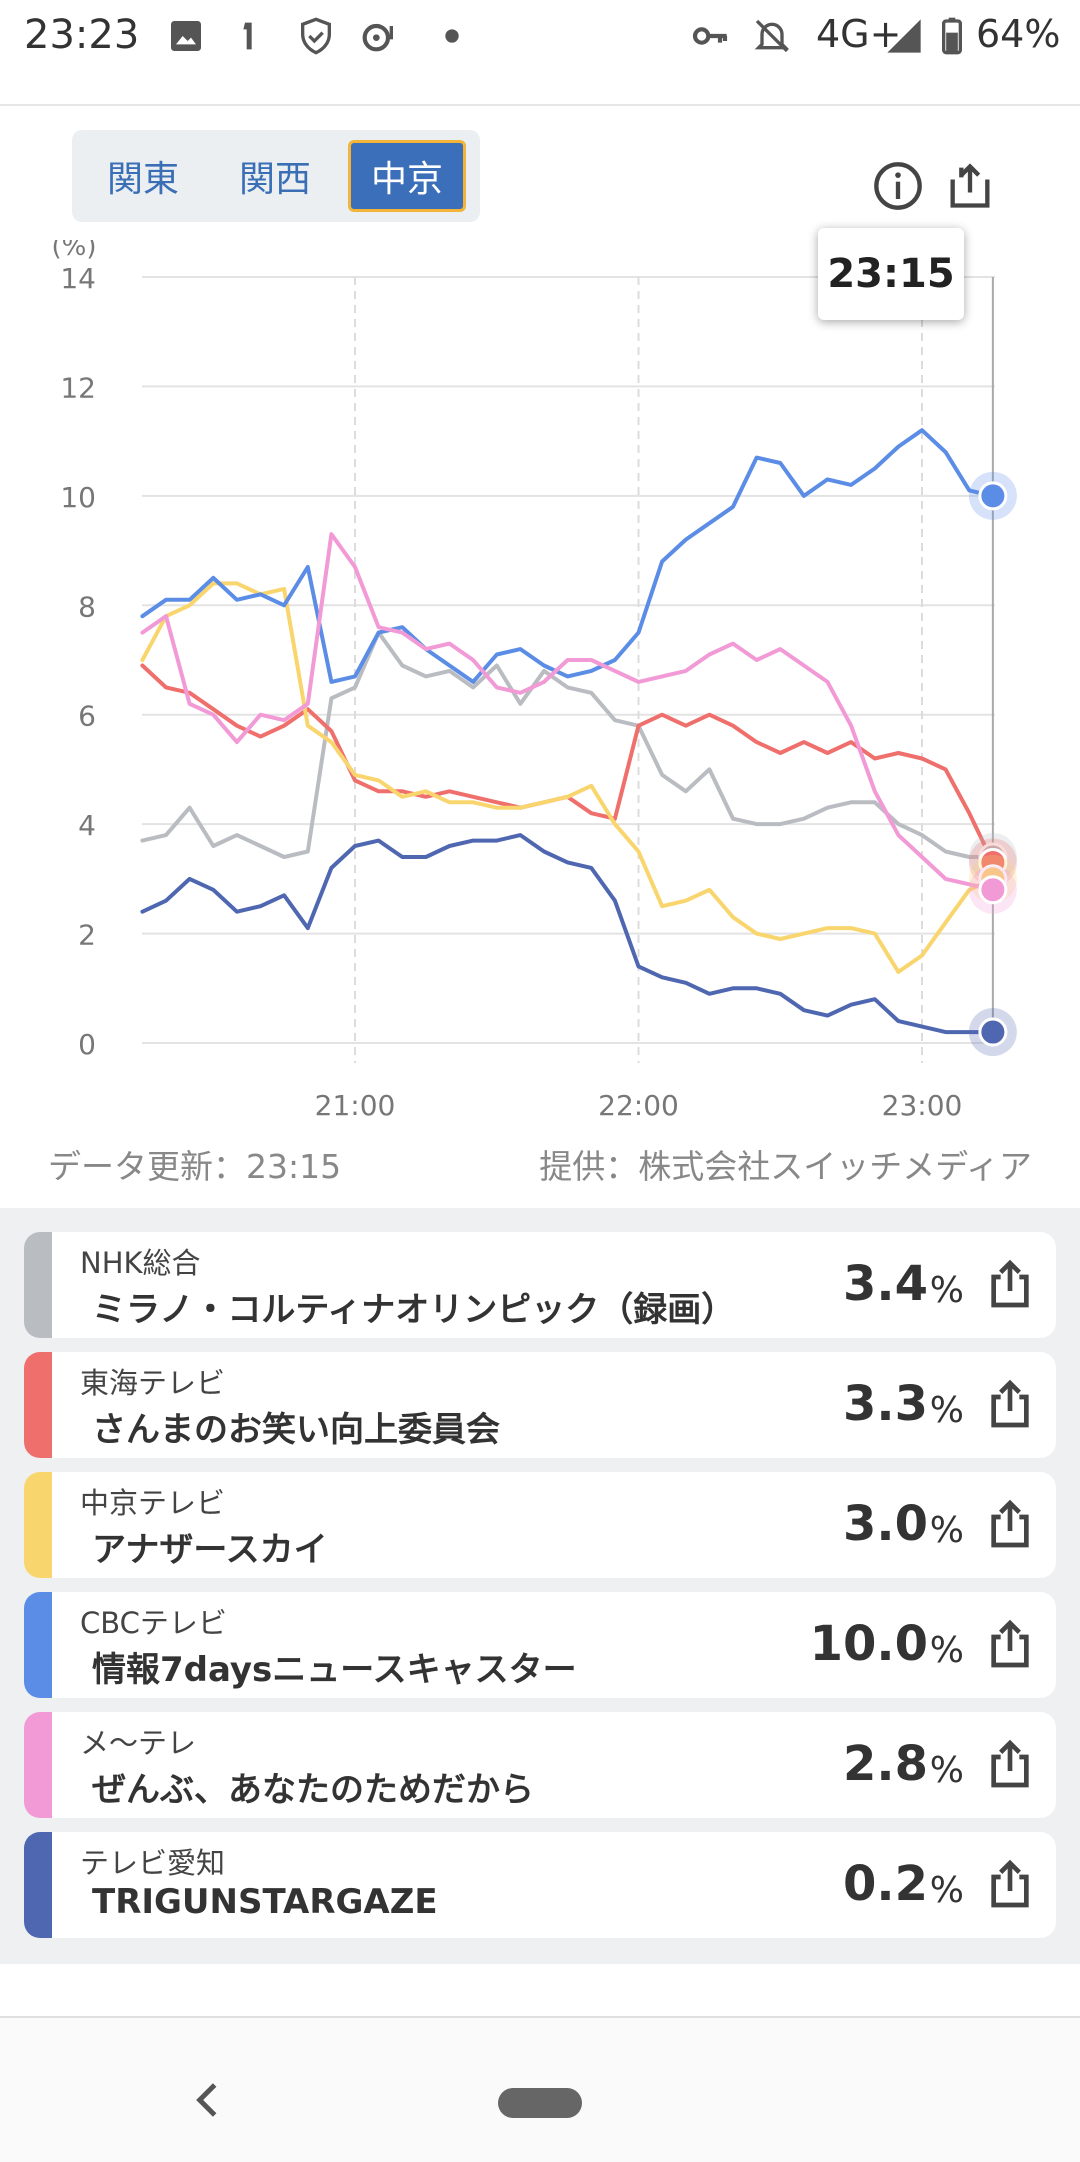  What do you see at coordinates (414, 1310) in the screenshot?
I see `program-title: ミラノ・コルティナオリンピック（録画）` at bounding box center [414, 1310].